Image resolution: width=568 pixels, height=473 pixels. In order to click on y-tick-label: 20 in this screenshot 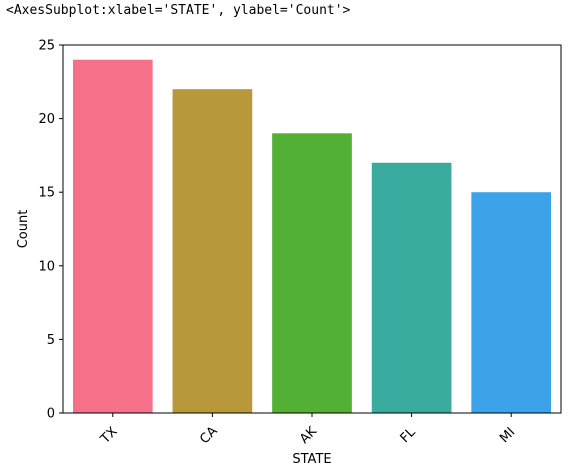, I will do `click(46, 119)`.